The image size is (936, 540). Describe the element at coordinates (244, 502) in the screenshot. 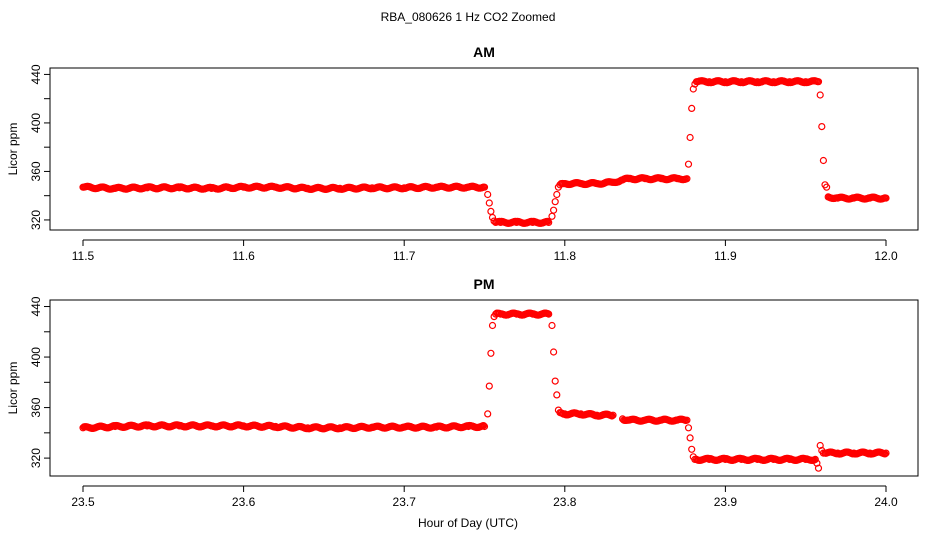

I see `pm-x-tick-label: 23.6` at that location.